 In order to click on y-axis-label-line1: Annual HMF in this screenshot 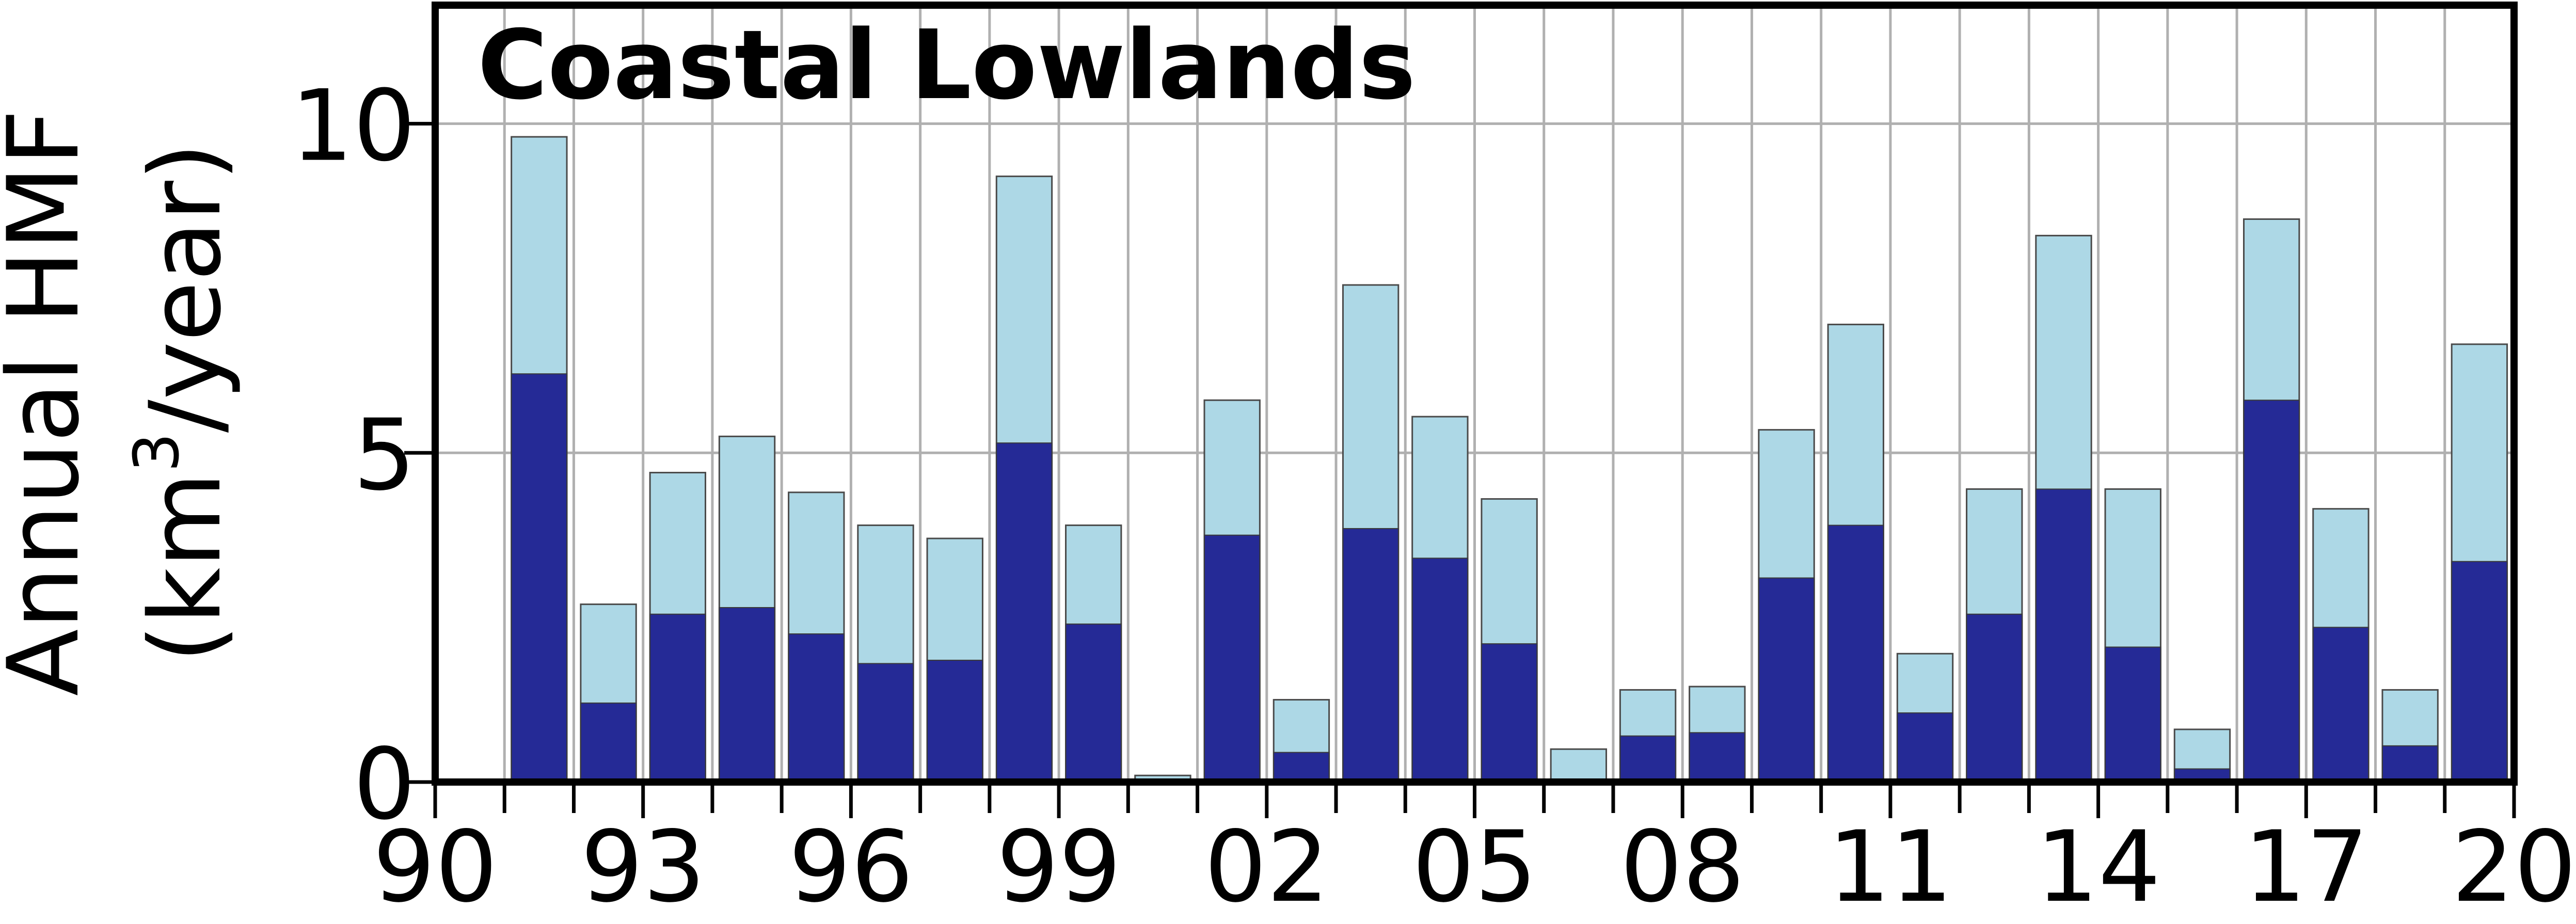, I will do `click(50, 402)`.